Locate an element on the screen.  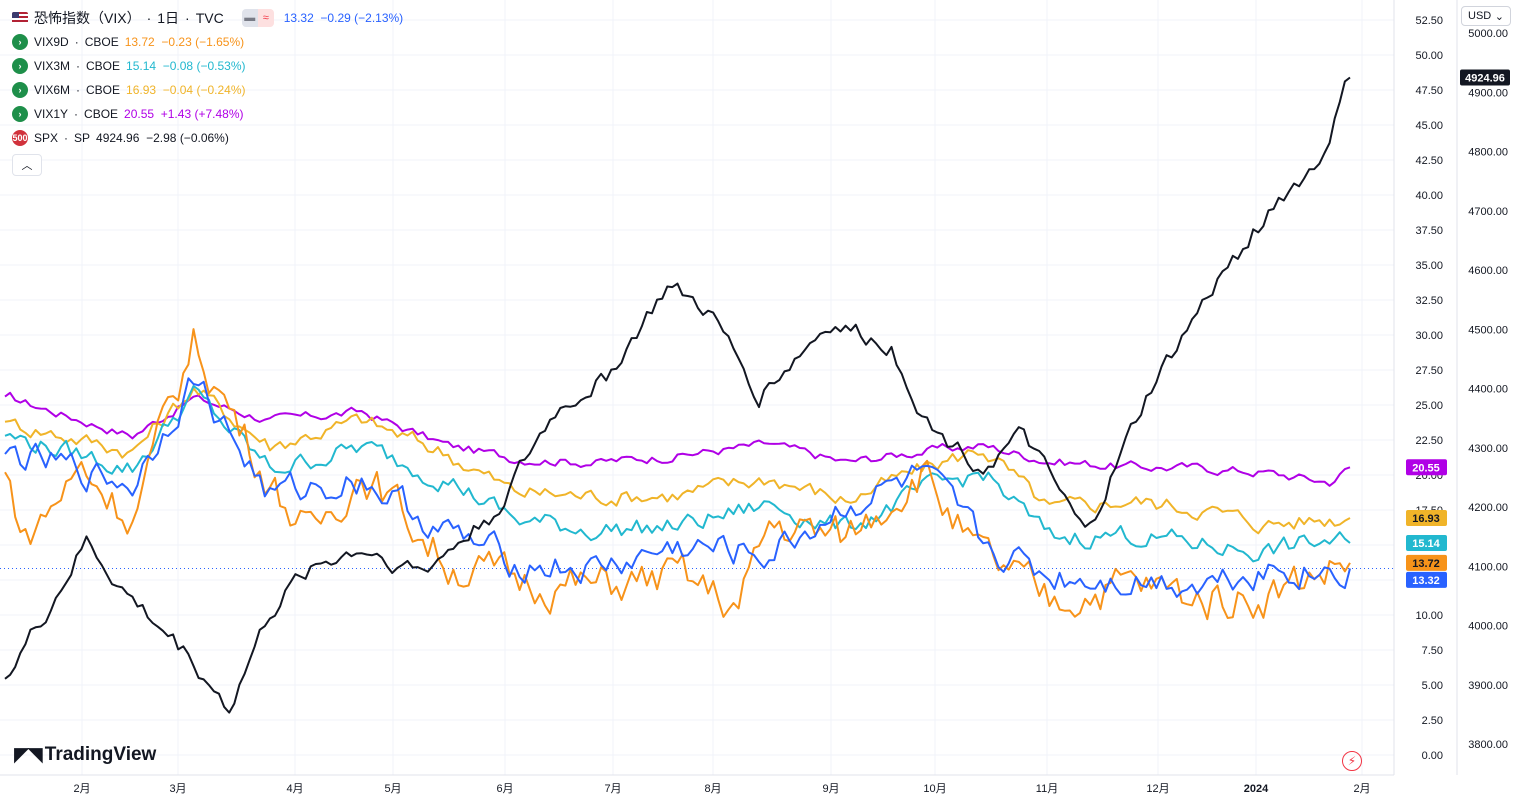
y-left-tick-label: 47.50 is located at coordinates (1429, 91).